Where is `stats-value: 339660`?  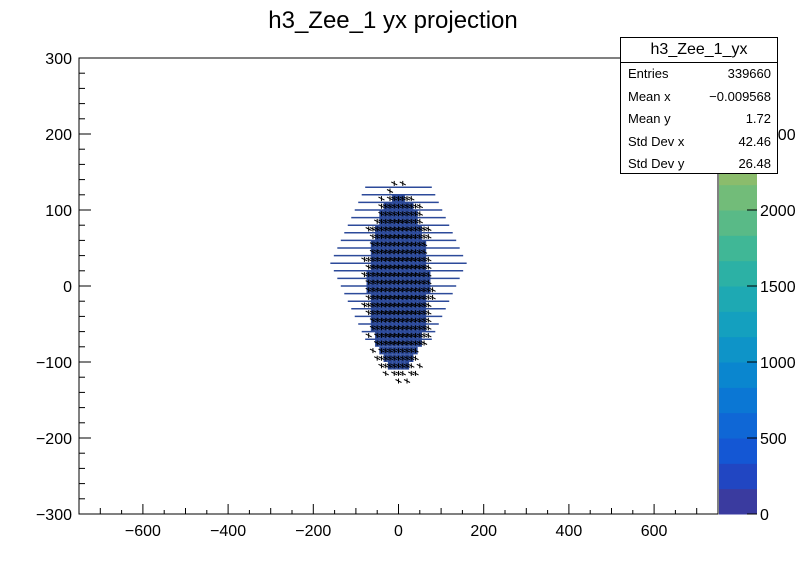
stats-value: 339660 is located at coordinates (749, 73).